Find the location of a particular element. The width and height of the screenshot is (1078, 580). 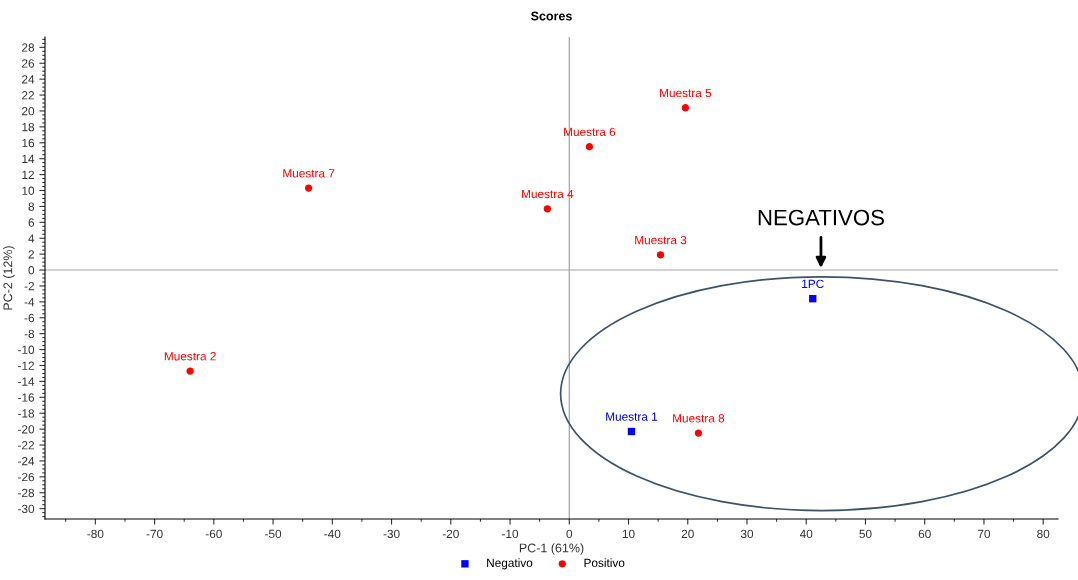

y-tick-label: 10 is located at coordinates (28, 190).